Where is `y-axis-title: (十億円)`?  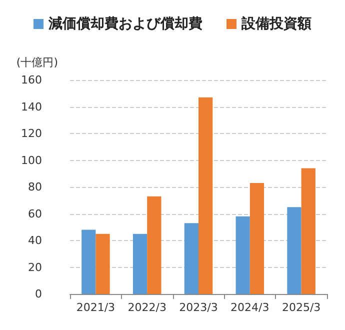
y-axis-title: (十億円) is located at coordinates (37, 62).